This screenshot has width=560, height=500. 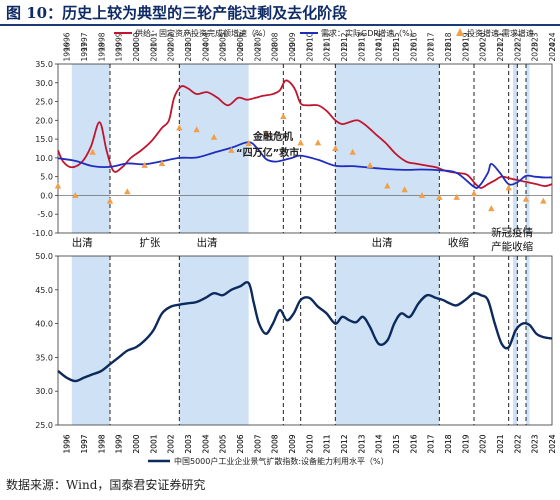 I want to click on x-tick-label: 2004, so click(x=205, y=41).